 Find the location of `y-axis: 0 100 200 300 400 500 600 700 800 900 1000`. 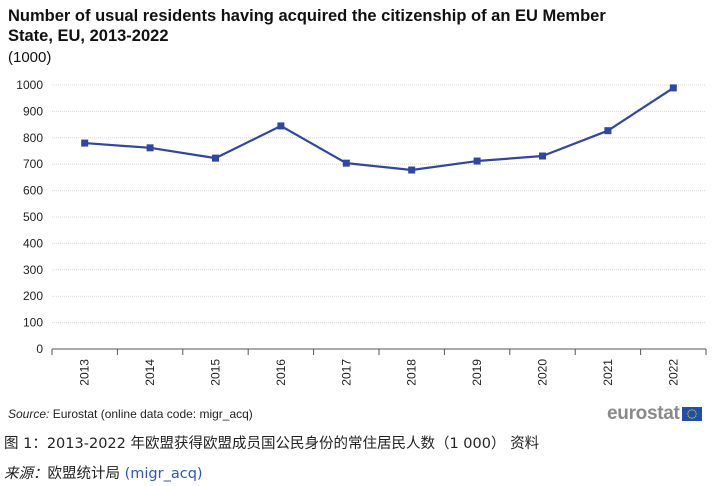

y-axis: 0 100 200 300 400 500 600 700 800 900 1000 is located at coordinates (29, 217).